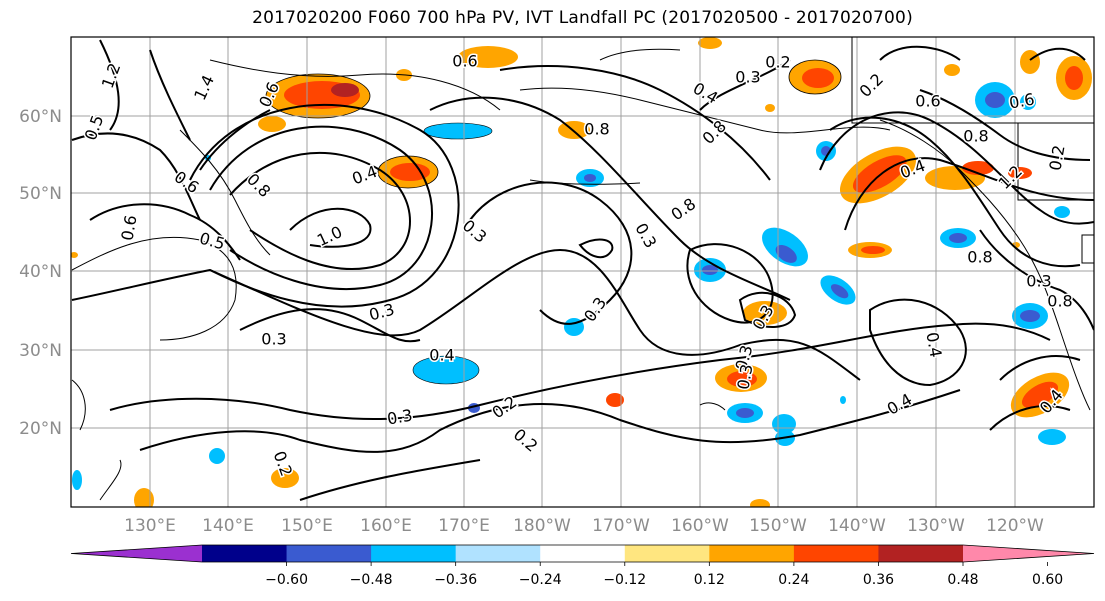 Image resolution: width=1105 pixels, height=601 pixels. I want to click on colorbar-tick-label: −0.12, so click(624, 580).